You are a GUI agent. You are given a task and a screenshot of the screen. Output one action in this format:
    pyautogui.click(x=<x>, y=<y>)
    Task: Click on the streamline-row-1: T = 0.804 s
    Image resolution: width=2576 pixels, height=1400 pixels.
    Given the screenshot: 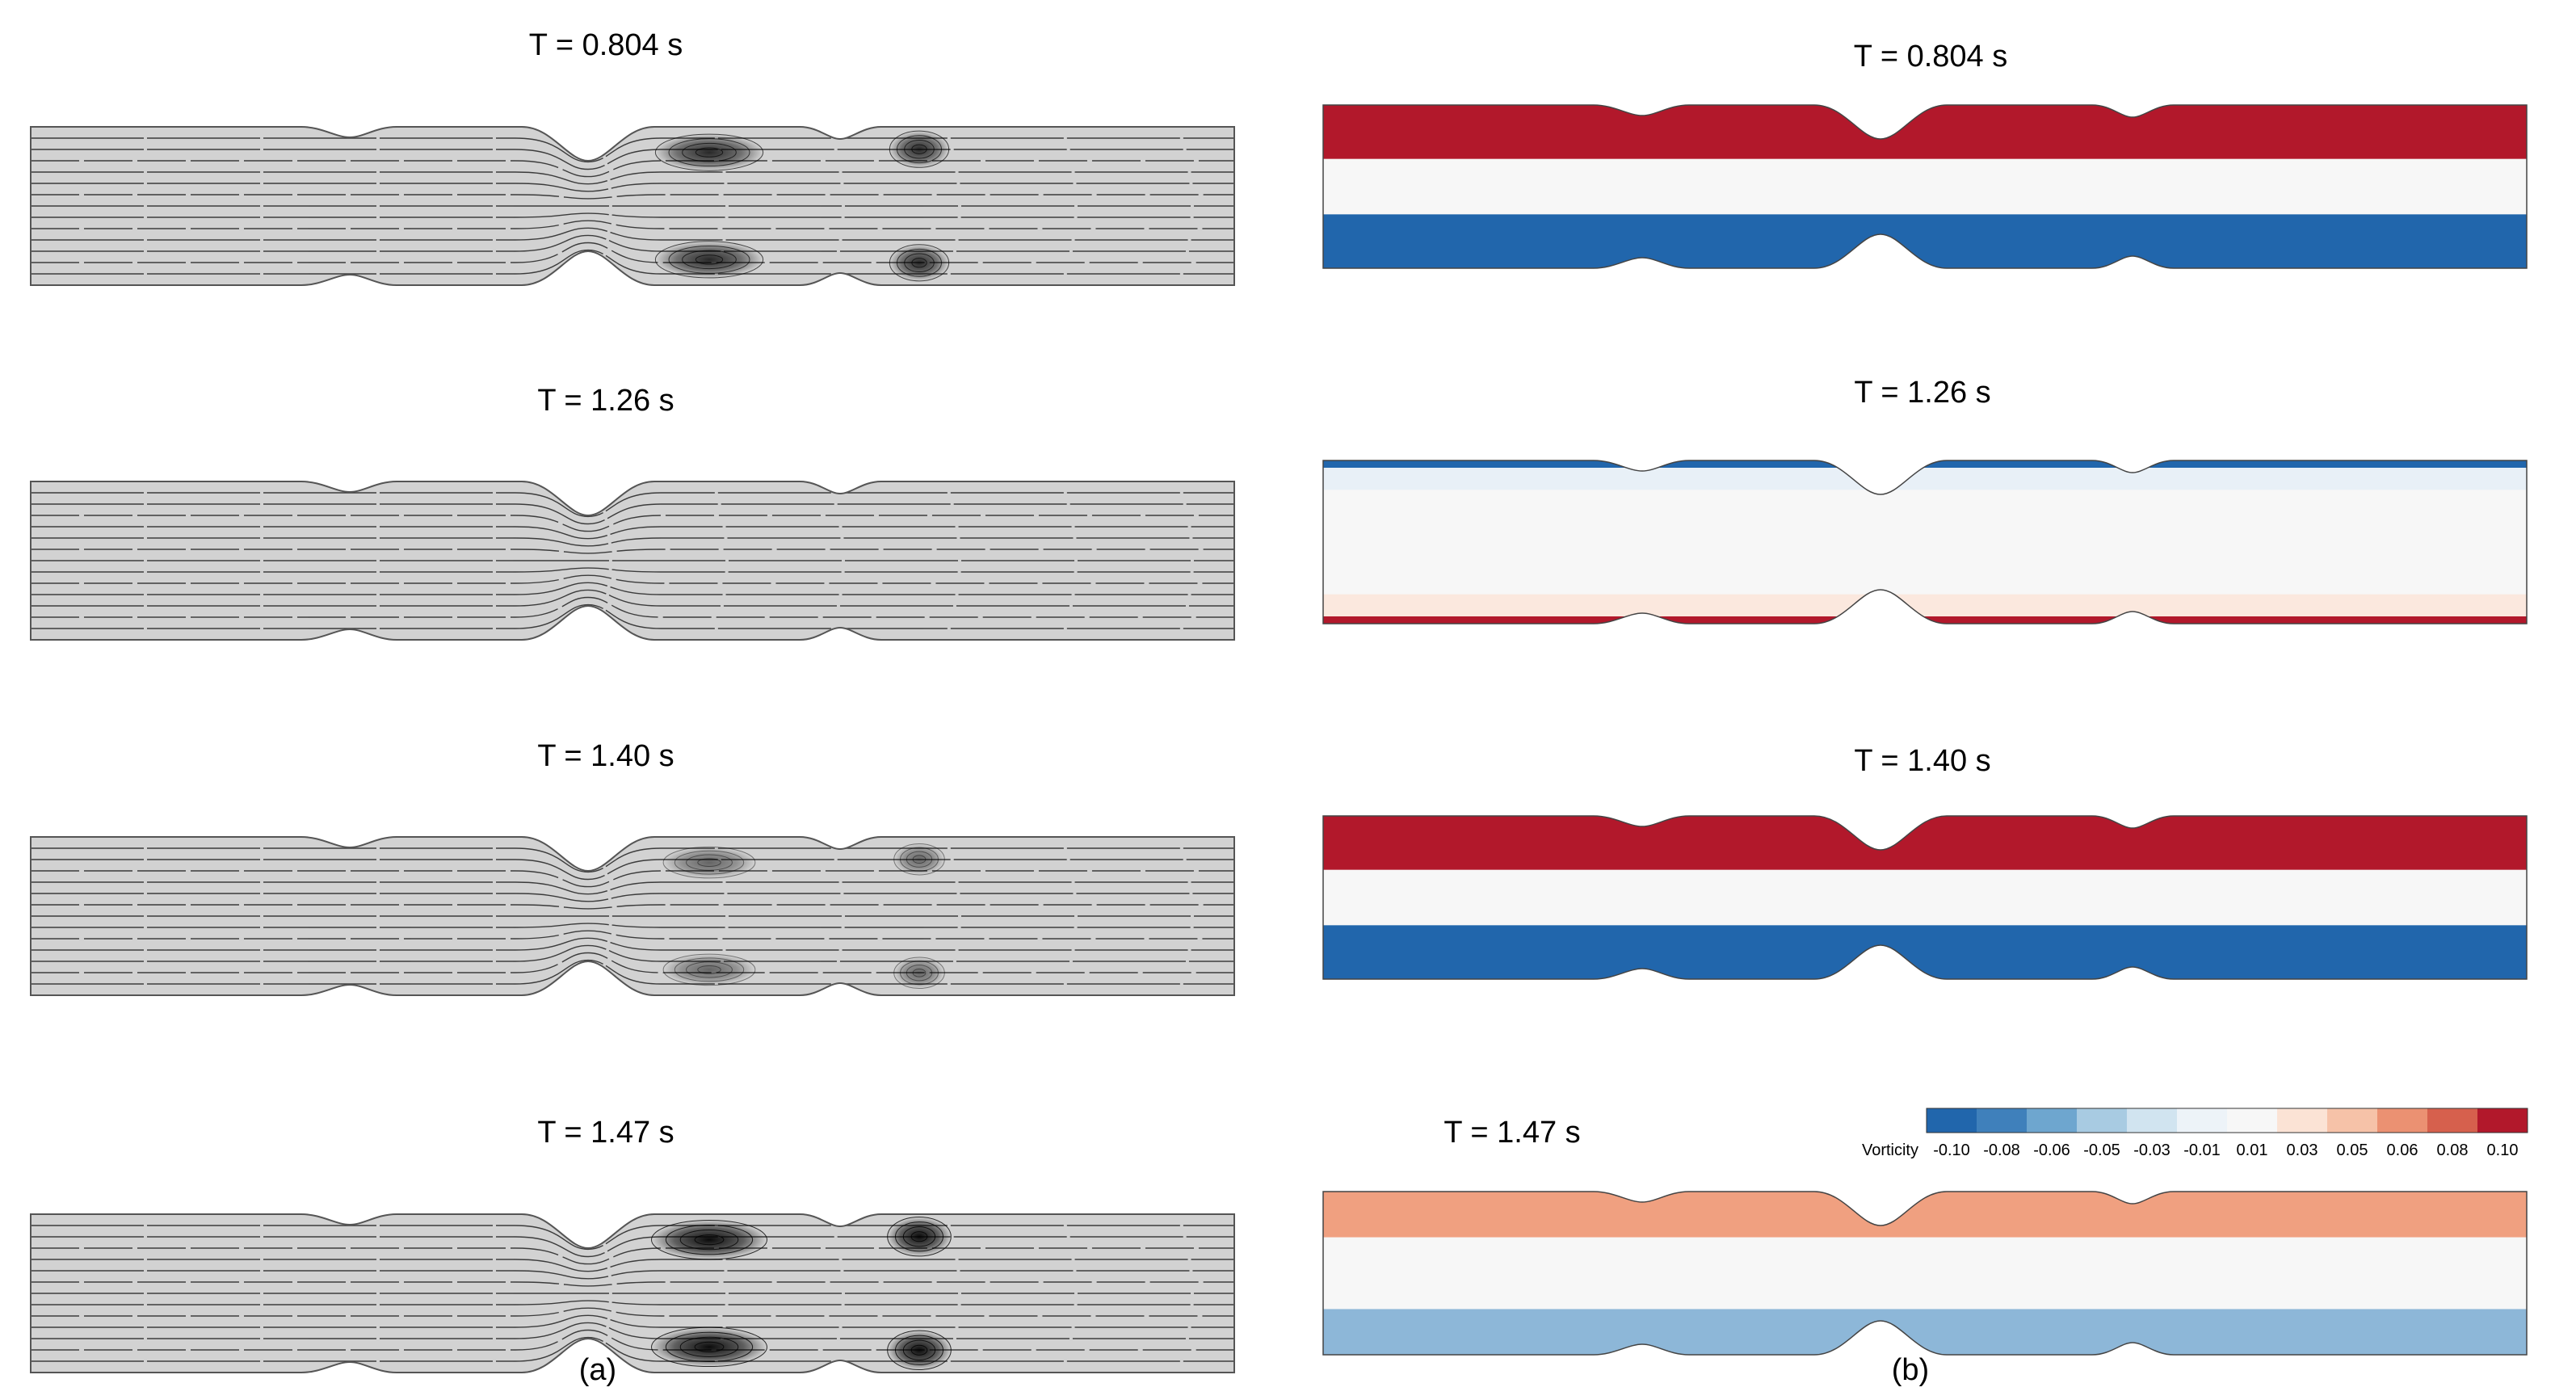 What is the action you would take?
    pyautogui.click(x=632, y=157)
    